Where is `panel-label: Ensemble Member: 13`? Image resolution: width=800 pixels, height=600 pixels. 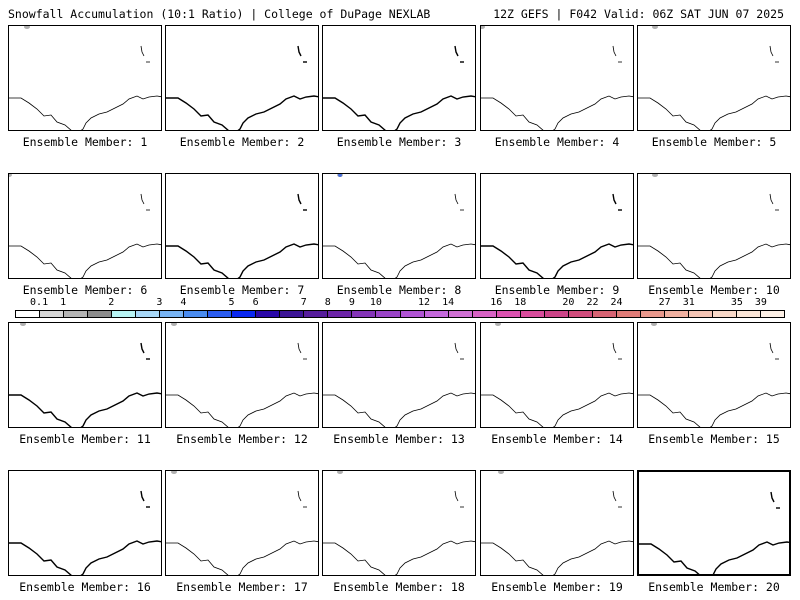
panel-label: Ensemble Member: 13 is located at coordinates (399, 439).